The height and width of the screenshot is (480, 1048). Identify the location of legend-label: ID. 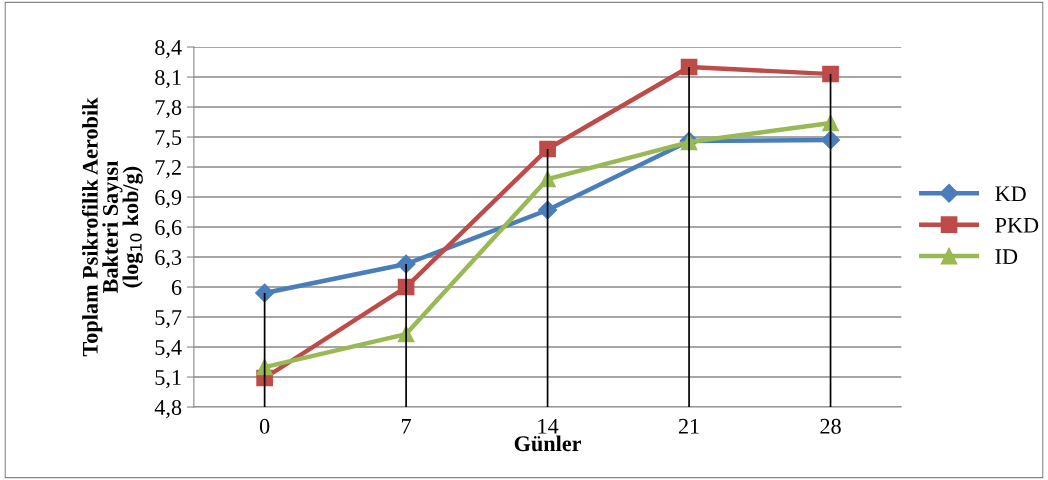
(1006, 256).